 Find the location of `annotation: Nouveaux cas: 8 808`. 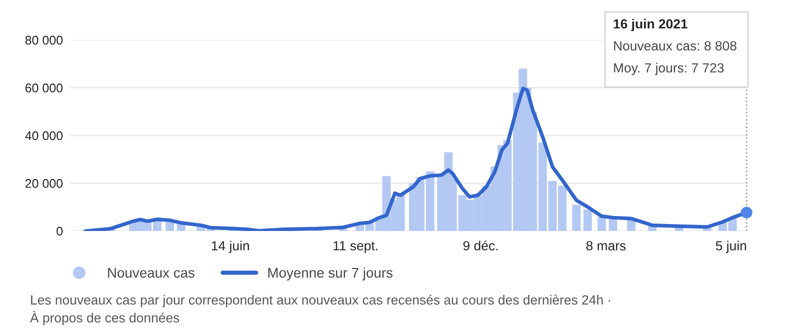

annotation: Nouveaux cas: 8 808 is located at coordinates (675, 46).